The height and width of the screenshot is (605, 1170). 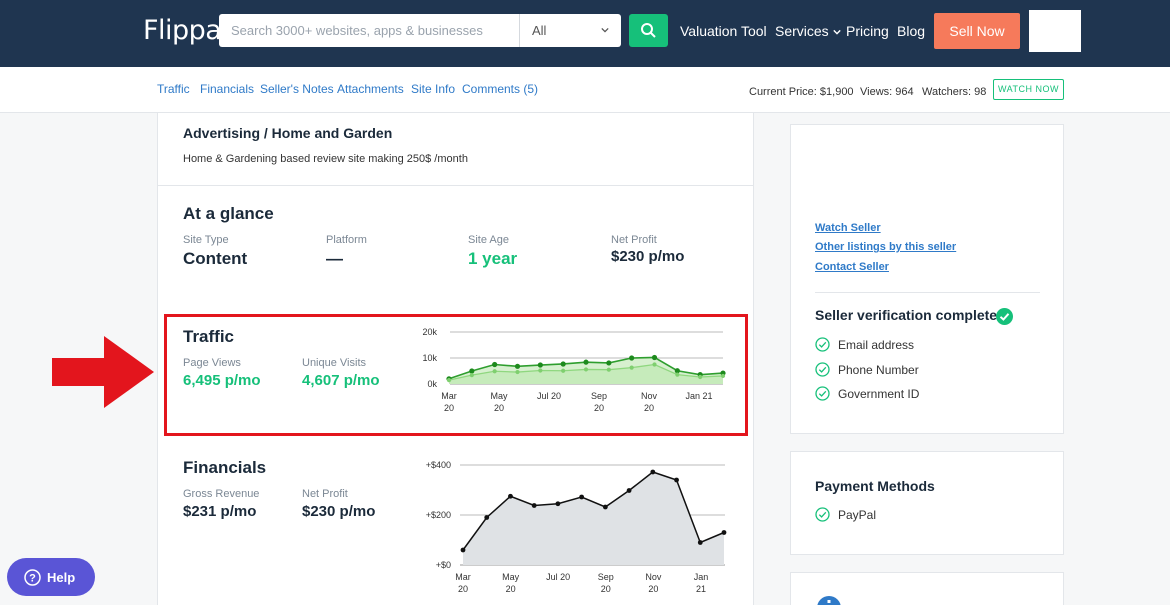 What do you see at coordinates (1004, 316) in the screenshot?
I see `verified-badge-icon` at bounding box center [1004, 316].